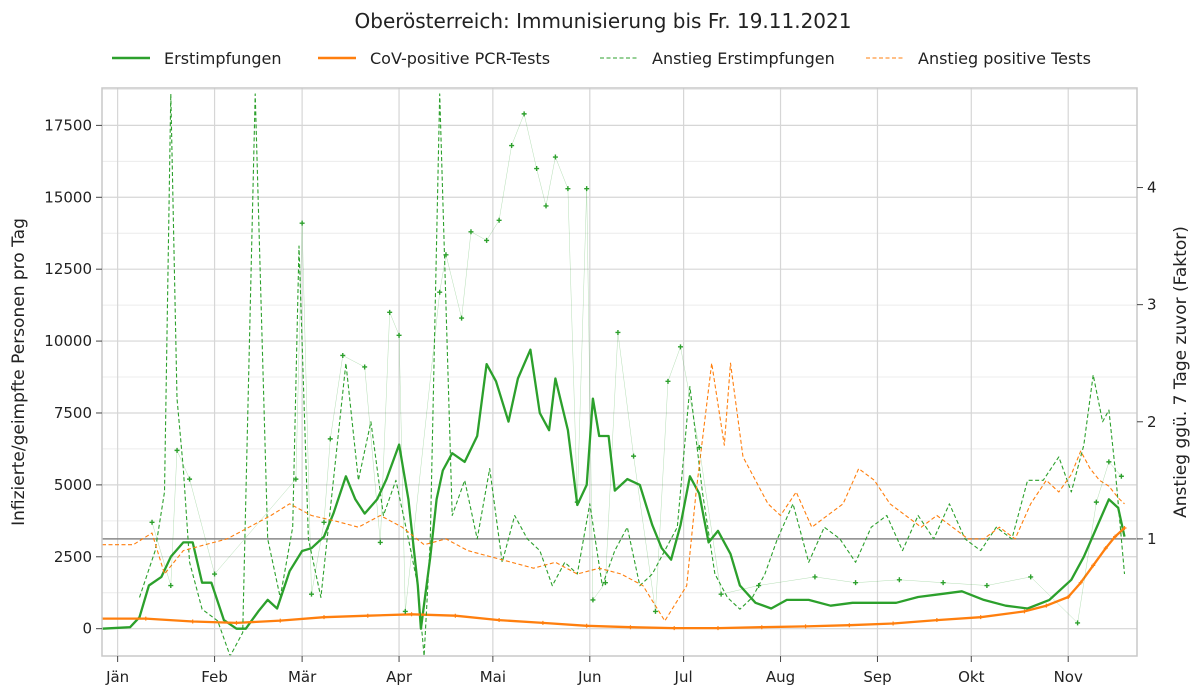 Image resolution: width=1200 pixels, height=698 pixels. I want to click on y-axis-title-left: Infizierte/geimpfte Personen pro Tag, so click(19, 372).